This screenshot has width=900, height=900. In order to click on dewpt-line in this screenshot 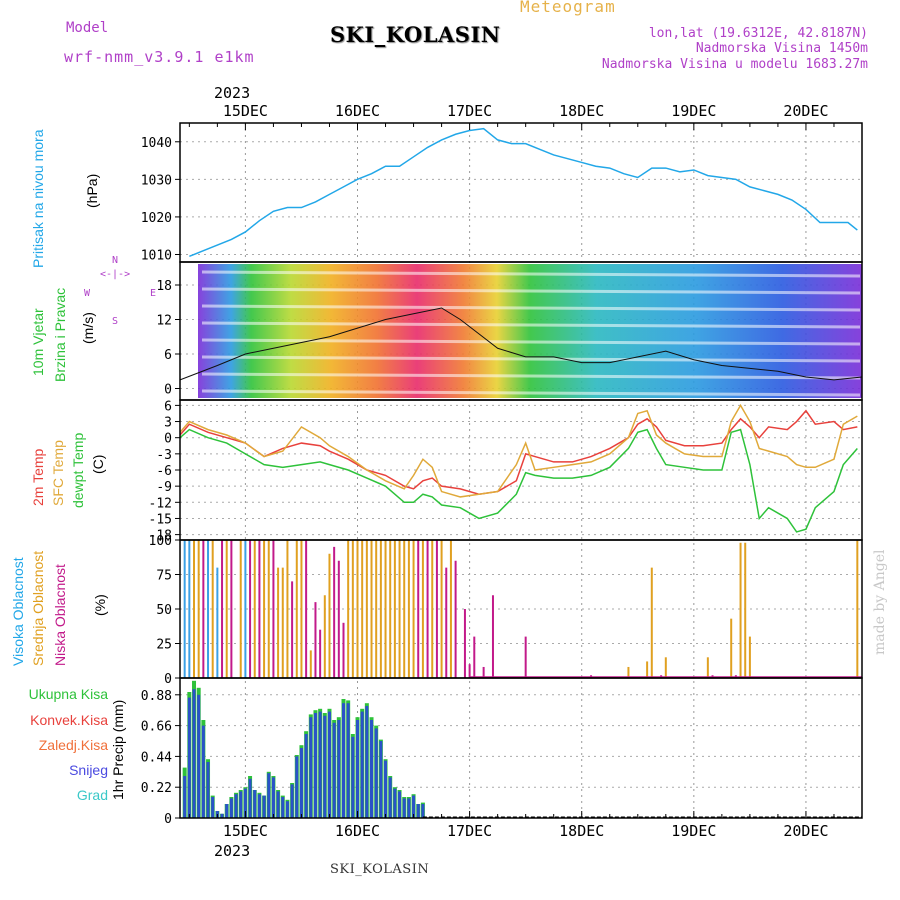, I will do `click(518, 480)`.